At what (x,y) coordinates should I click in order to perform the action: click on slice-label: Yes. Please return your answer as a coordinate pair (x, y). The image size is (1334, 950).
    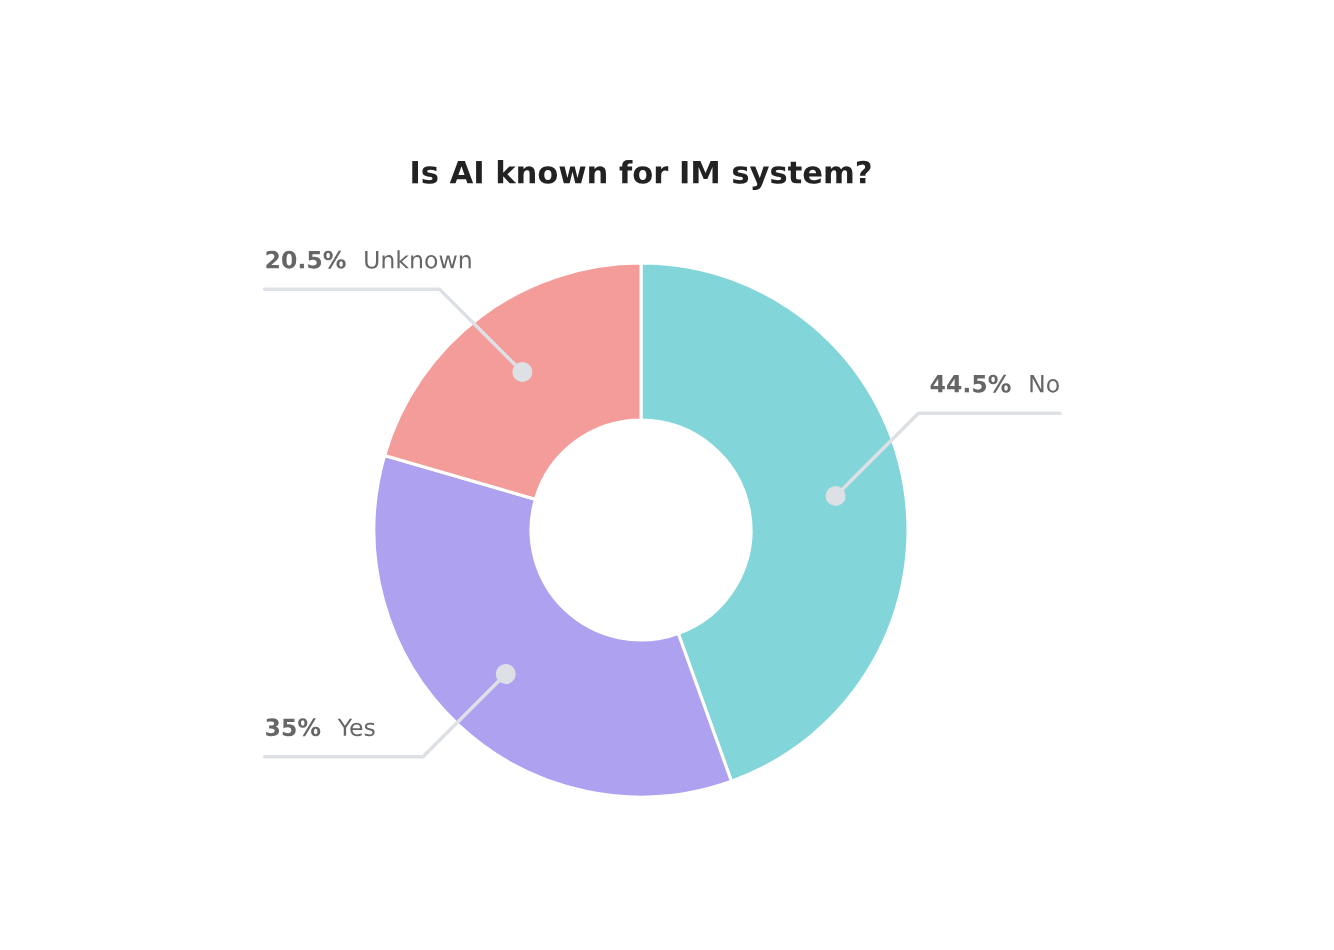
    Looking at the image, I should click on (356, 727).